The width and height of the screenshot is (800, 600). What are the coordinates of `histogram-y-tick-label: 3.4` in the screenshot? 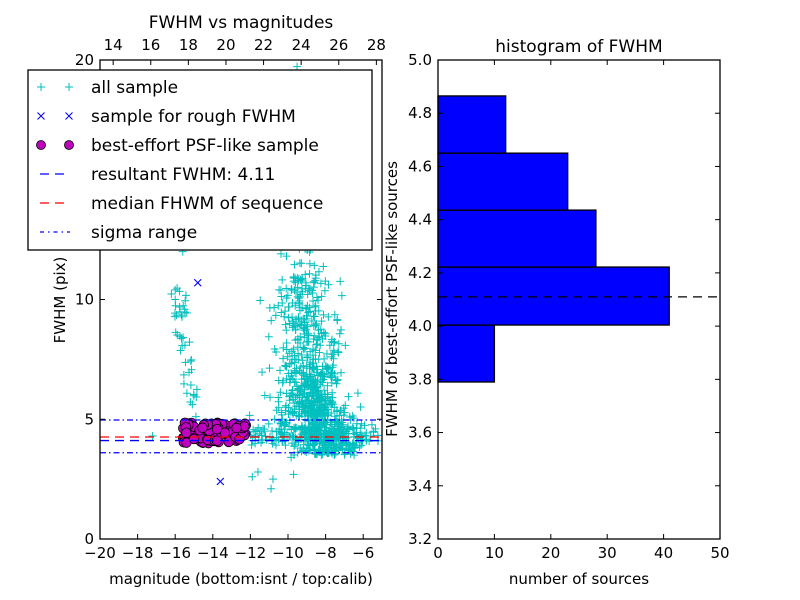 It's located at (420, 486).